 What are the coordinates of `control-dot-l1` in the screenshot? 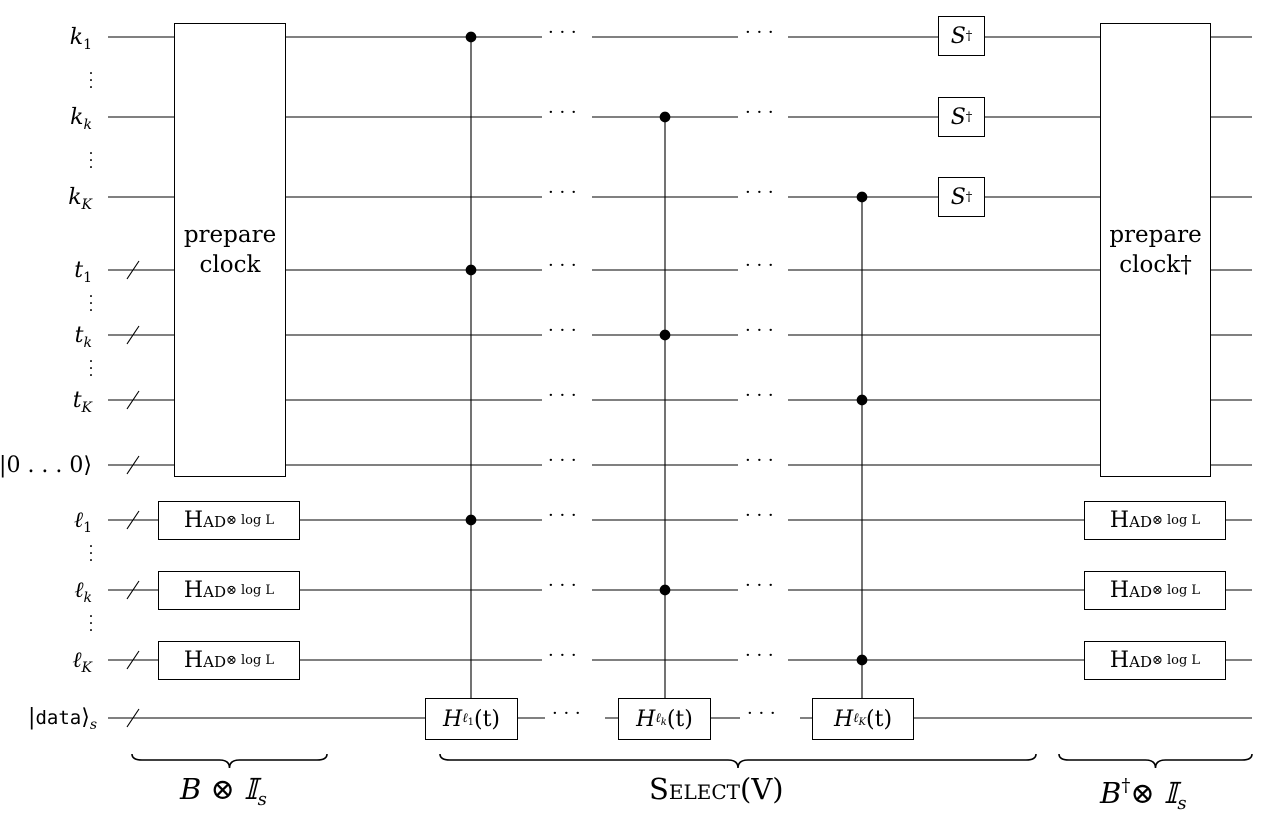 It's located at (471, 520).